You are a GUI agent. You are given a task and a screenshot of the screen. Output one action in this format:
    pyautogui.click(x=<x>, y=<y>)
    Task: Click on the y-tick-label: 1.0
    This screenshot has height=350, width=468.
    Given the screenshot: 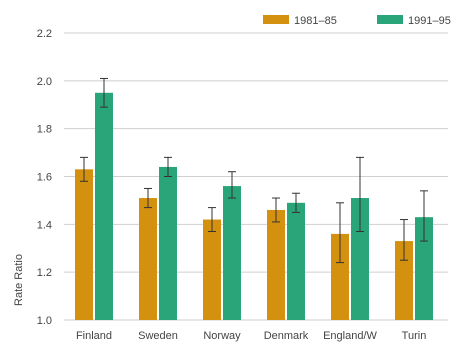 What is the action you would take?
    pyautogui.click(x=44, y=321)
    